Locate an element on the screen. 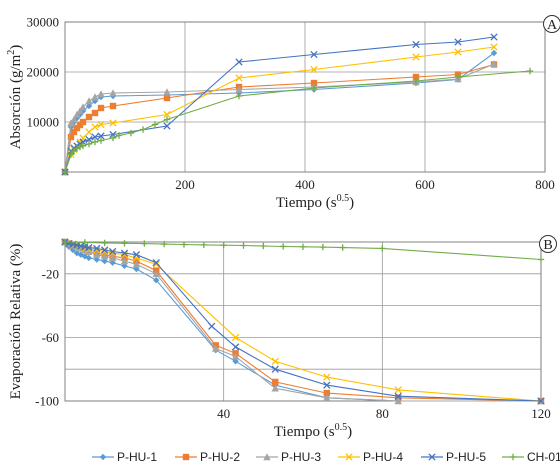 Image resolution: width=560 pixels, height=469 pixels. legend-label: P-HU-5 is located at coordinates (466, 457).